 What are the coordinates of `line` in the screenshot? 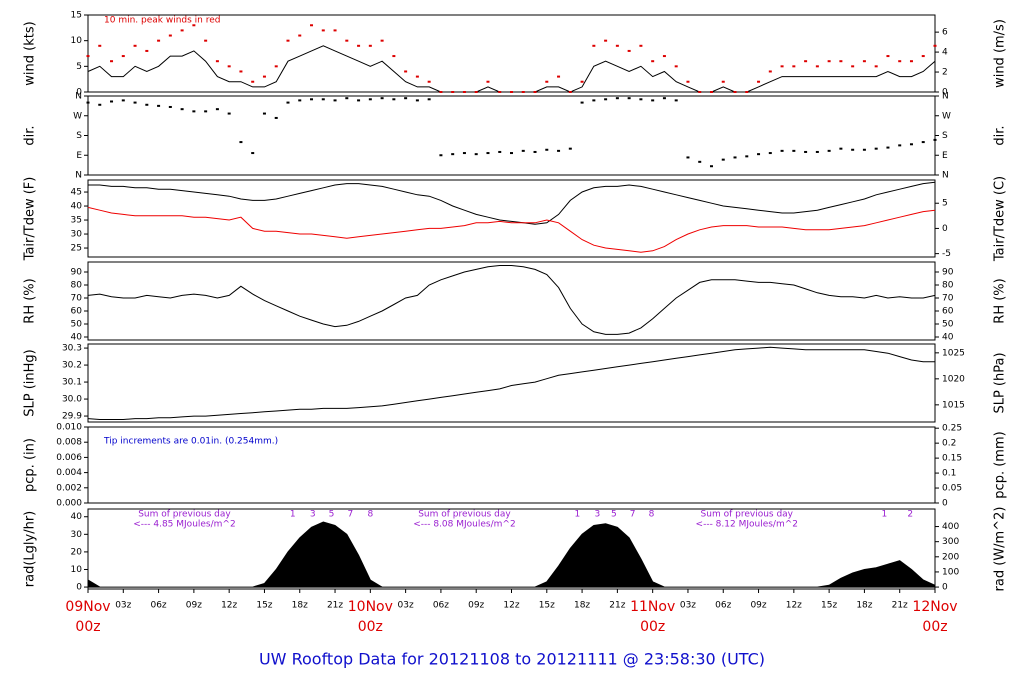 It's located at (511, 69).